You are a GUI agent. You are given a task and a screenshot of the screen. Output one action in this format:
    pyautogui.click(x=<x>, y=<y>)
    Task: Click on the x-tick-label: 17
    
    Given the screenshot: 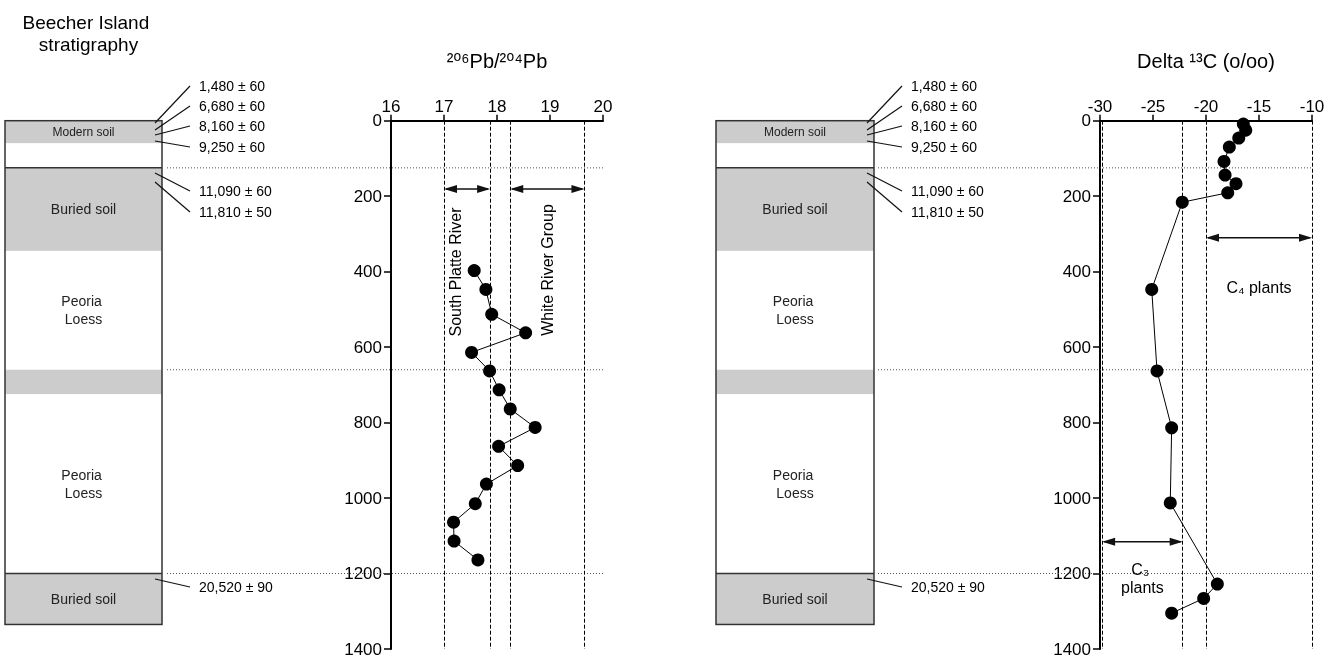 What is the action you would take?
    pyautogui.click(x=444, y=106)
    